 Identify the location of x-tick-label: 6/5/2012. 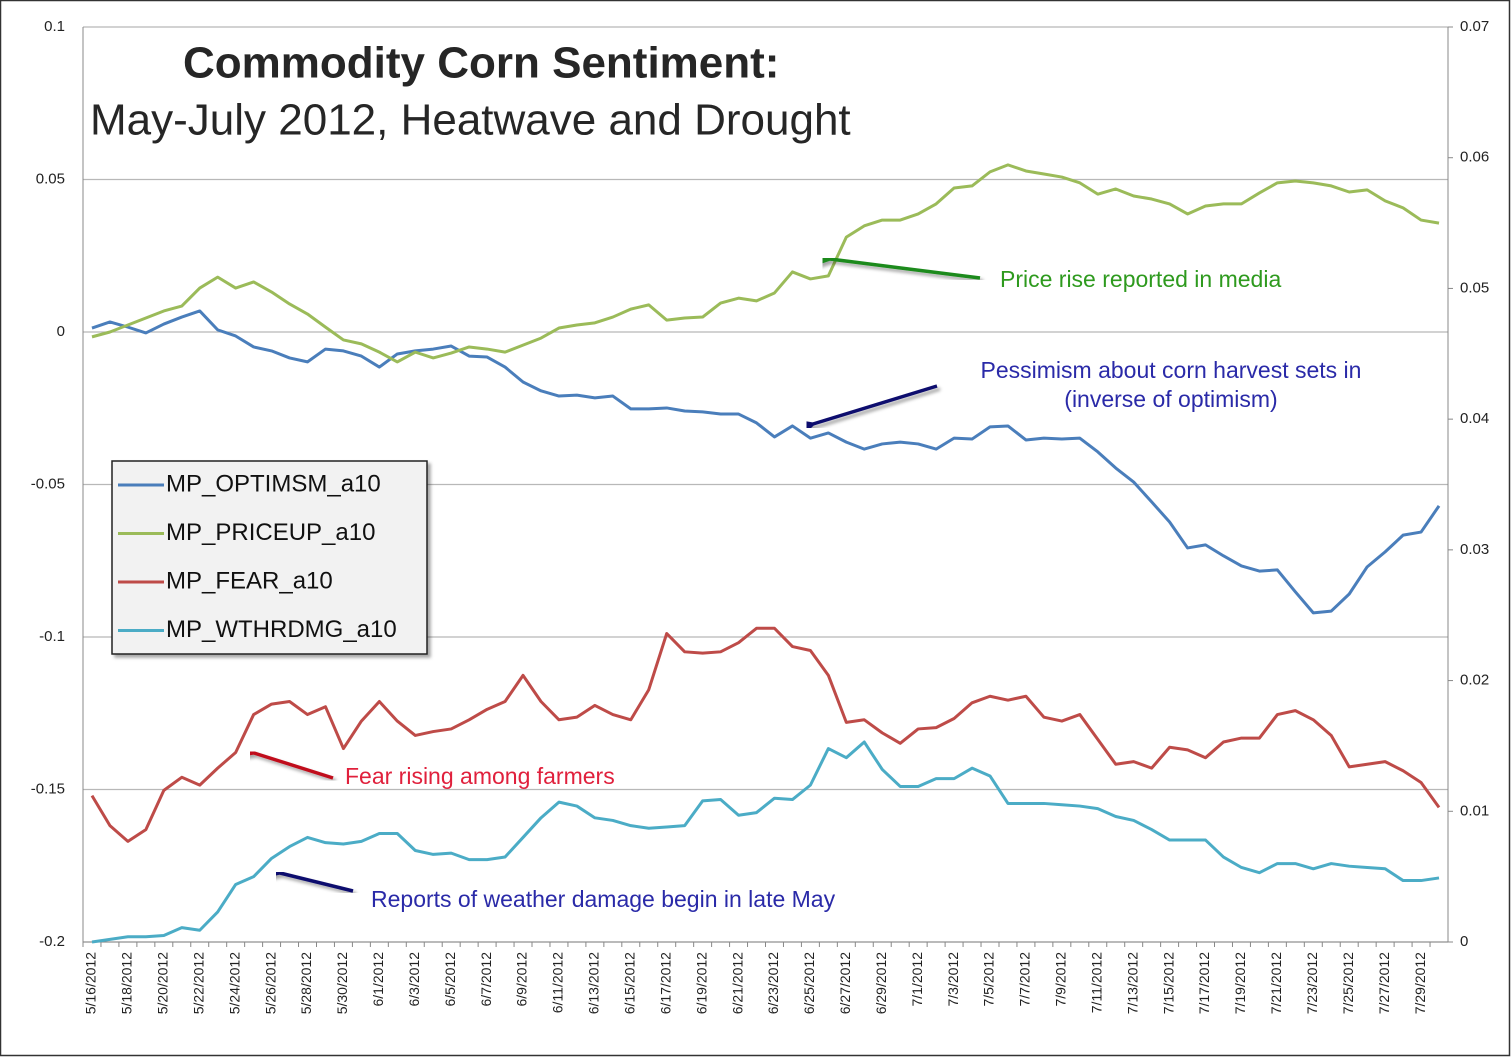
(450, 979).